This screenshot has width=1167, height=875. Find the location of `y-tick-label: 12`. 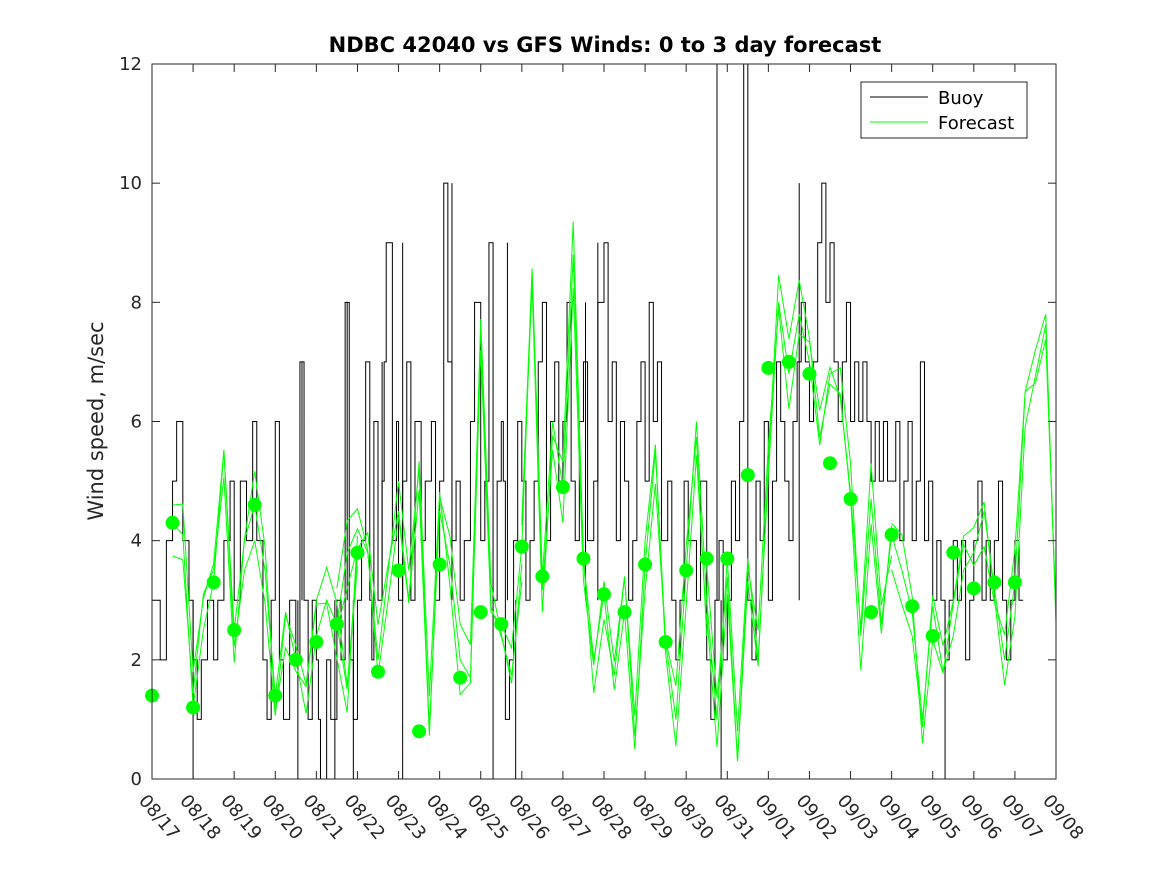

y-tick-label: 12 is located at coordinates (130, 64).